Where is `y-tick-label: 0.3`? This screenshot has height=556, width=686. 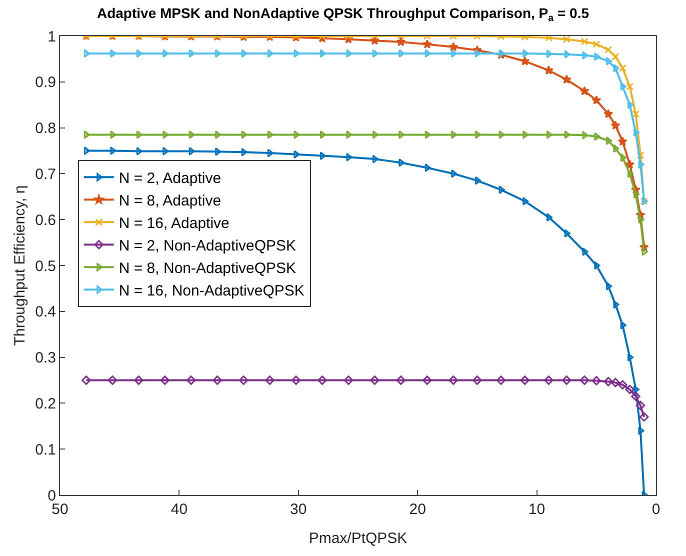 y-tick-label: 0.3 is located at coordinates (45, 358).